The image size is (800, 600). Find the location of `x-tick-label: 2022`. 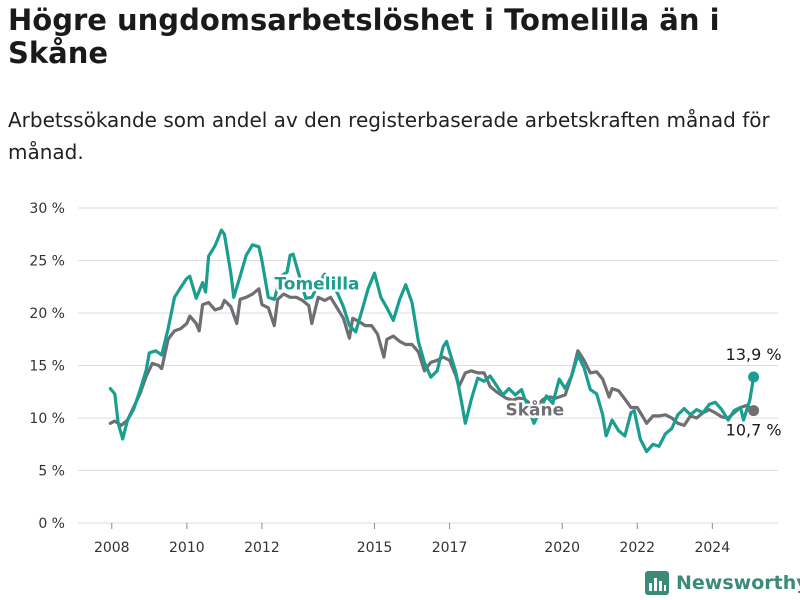

x-tick-label: 2022 is located at coordinates (637, 548).